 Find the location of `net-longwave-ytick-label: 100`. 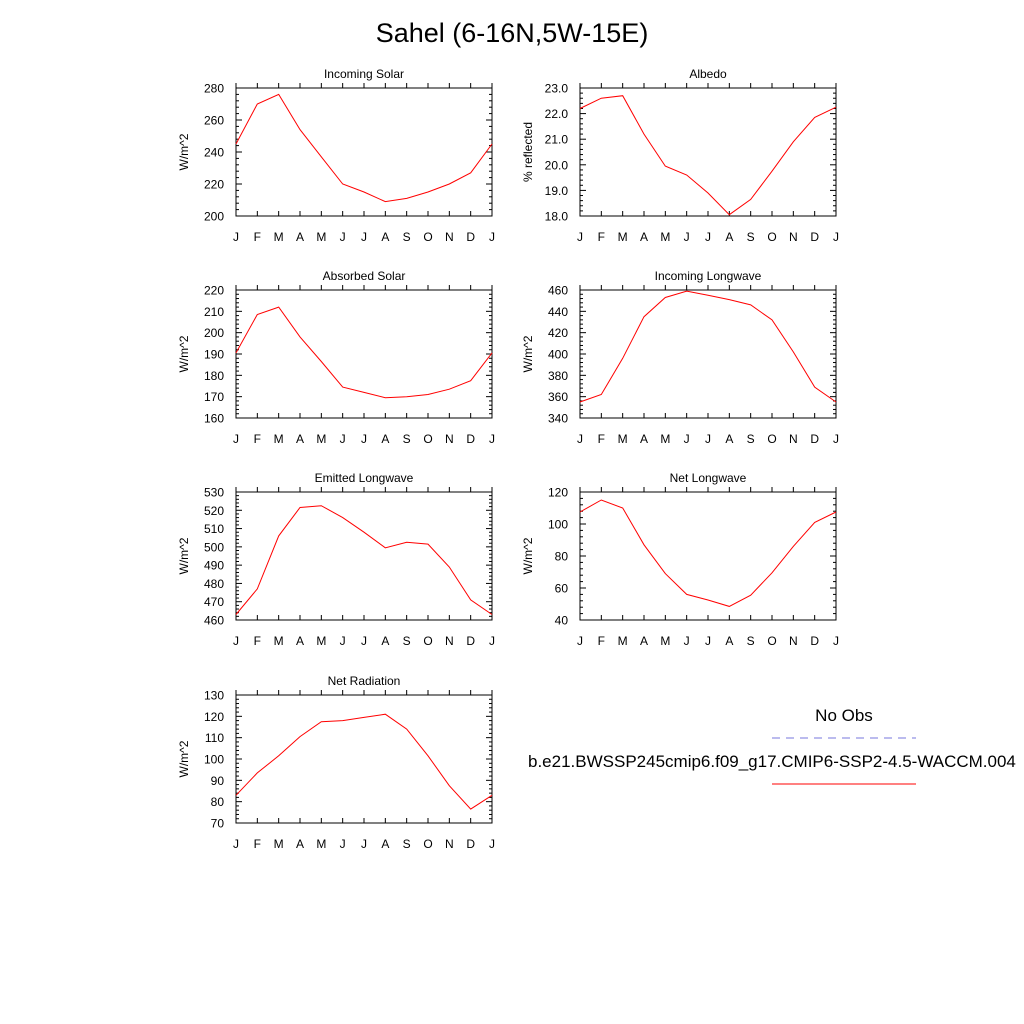

net-longwave-ytick-label: 100 is located at coordinates (558, 525).